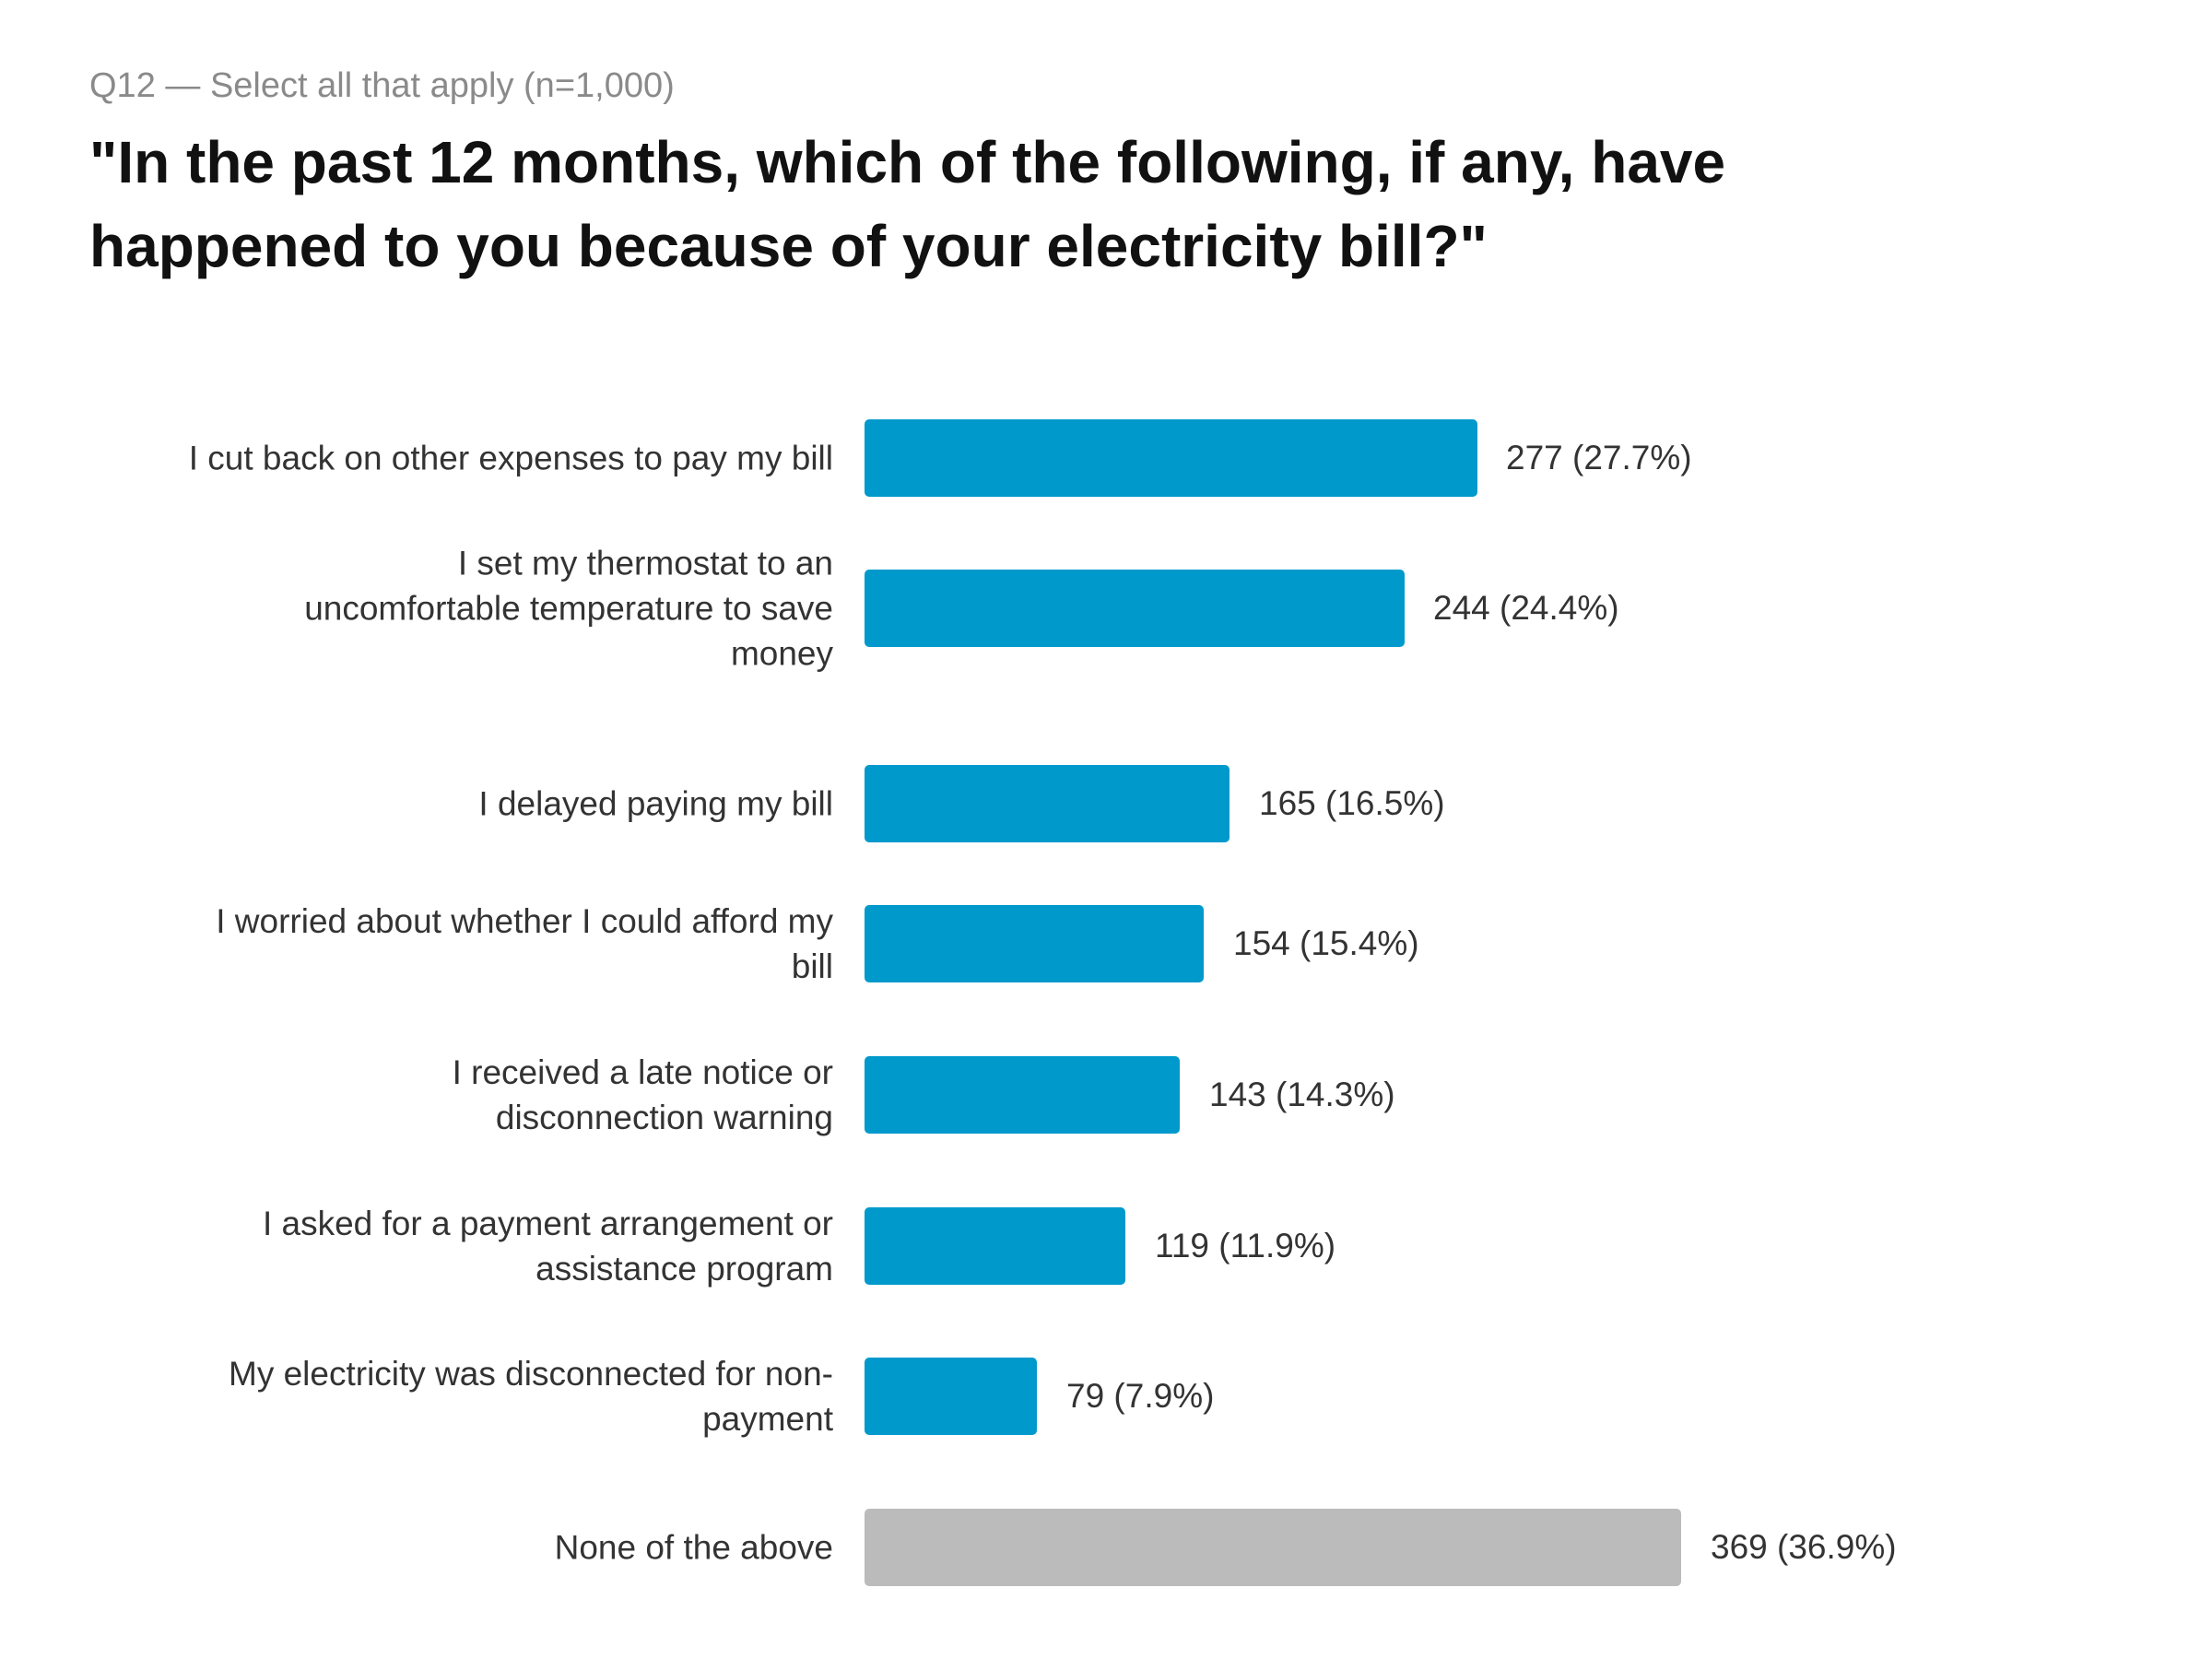  I want to click on value-label: 277 (27.7%), so click(1599, 457).